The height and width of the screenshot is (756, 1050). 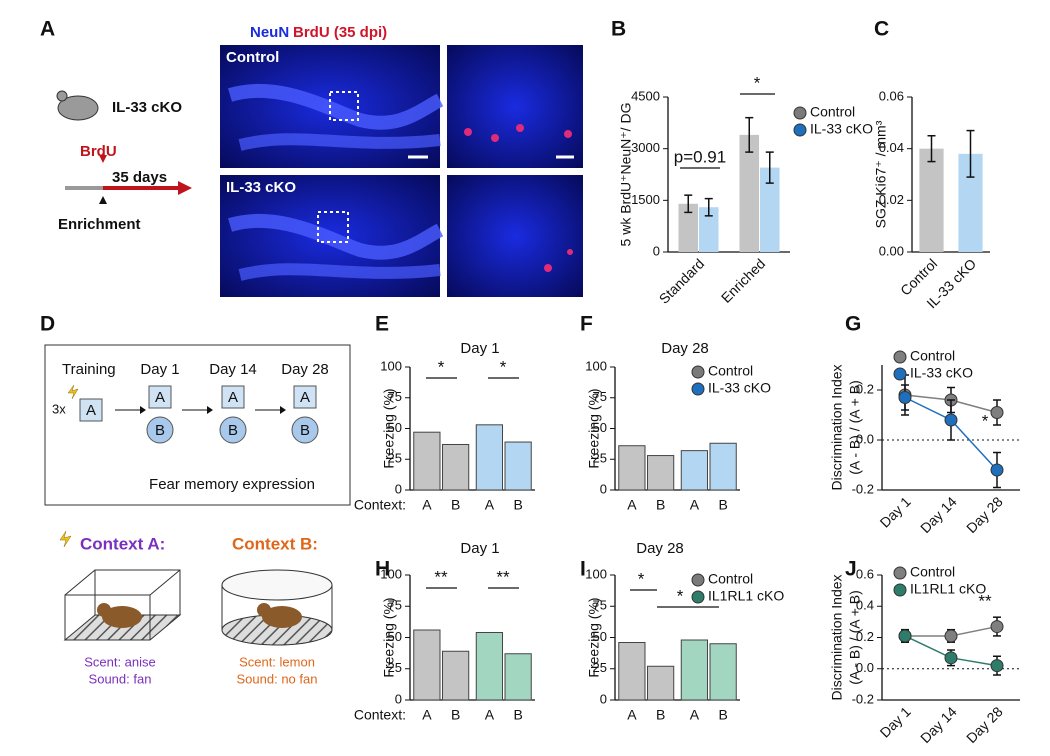 What do you see at coordinates (47, 29) in the screenshot?
I see `panel-label: A` at bounding box center [47, 29].